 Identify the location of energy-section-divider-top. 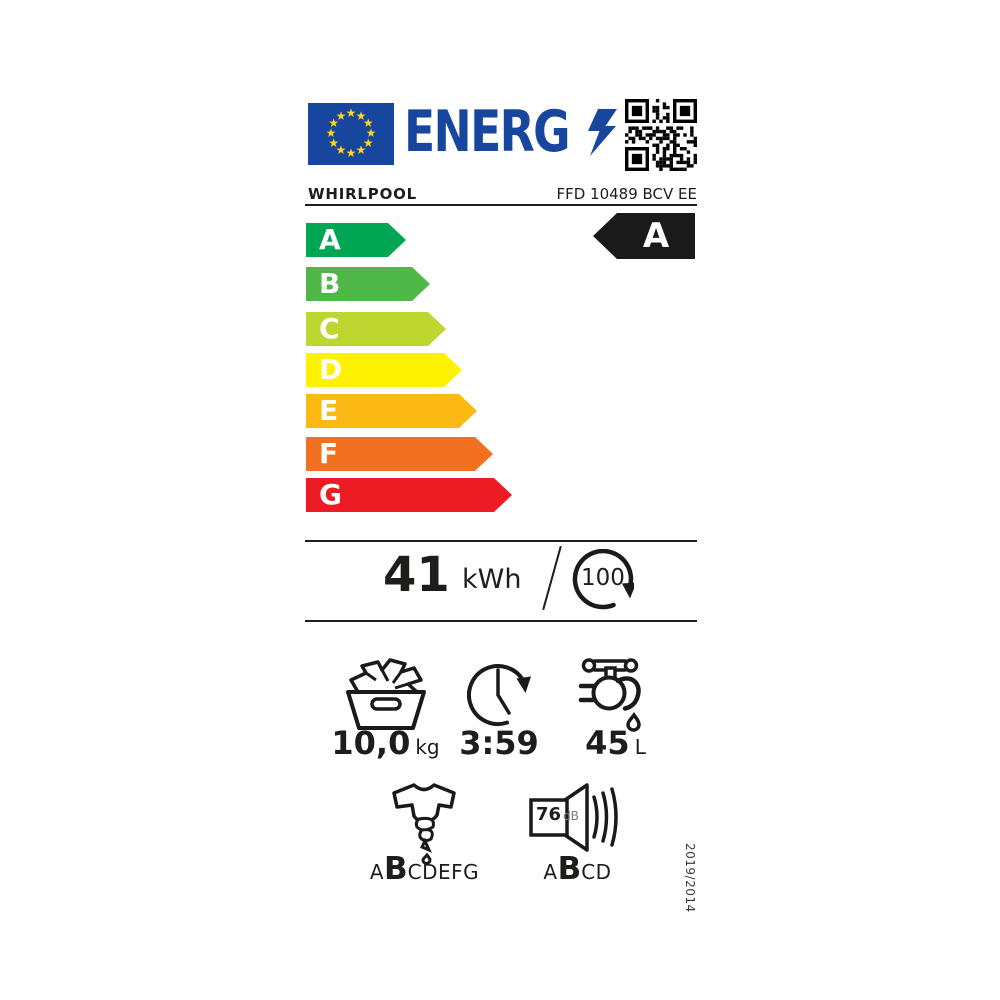
(501, 541).